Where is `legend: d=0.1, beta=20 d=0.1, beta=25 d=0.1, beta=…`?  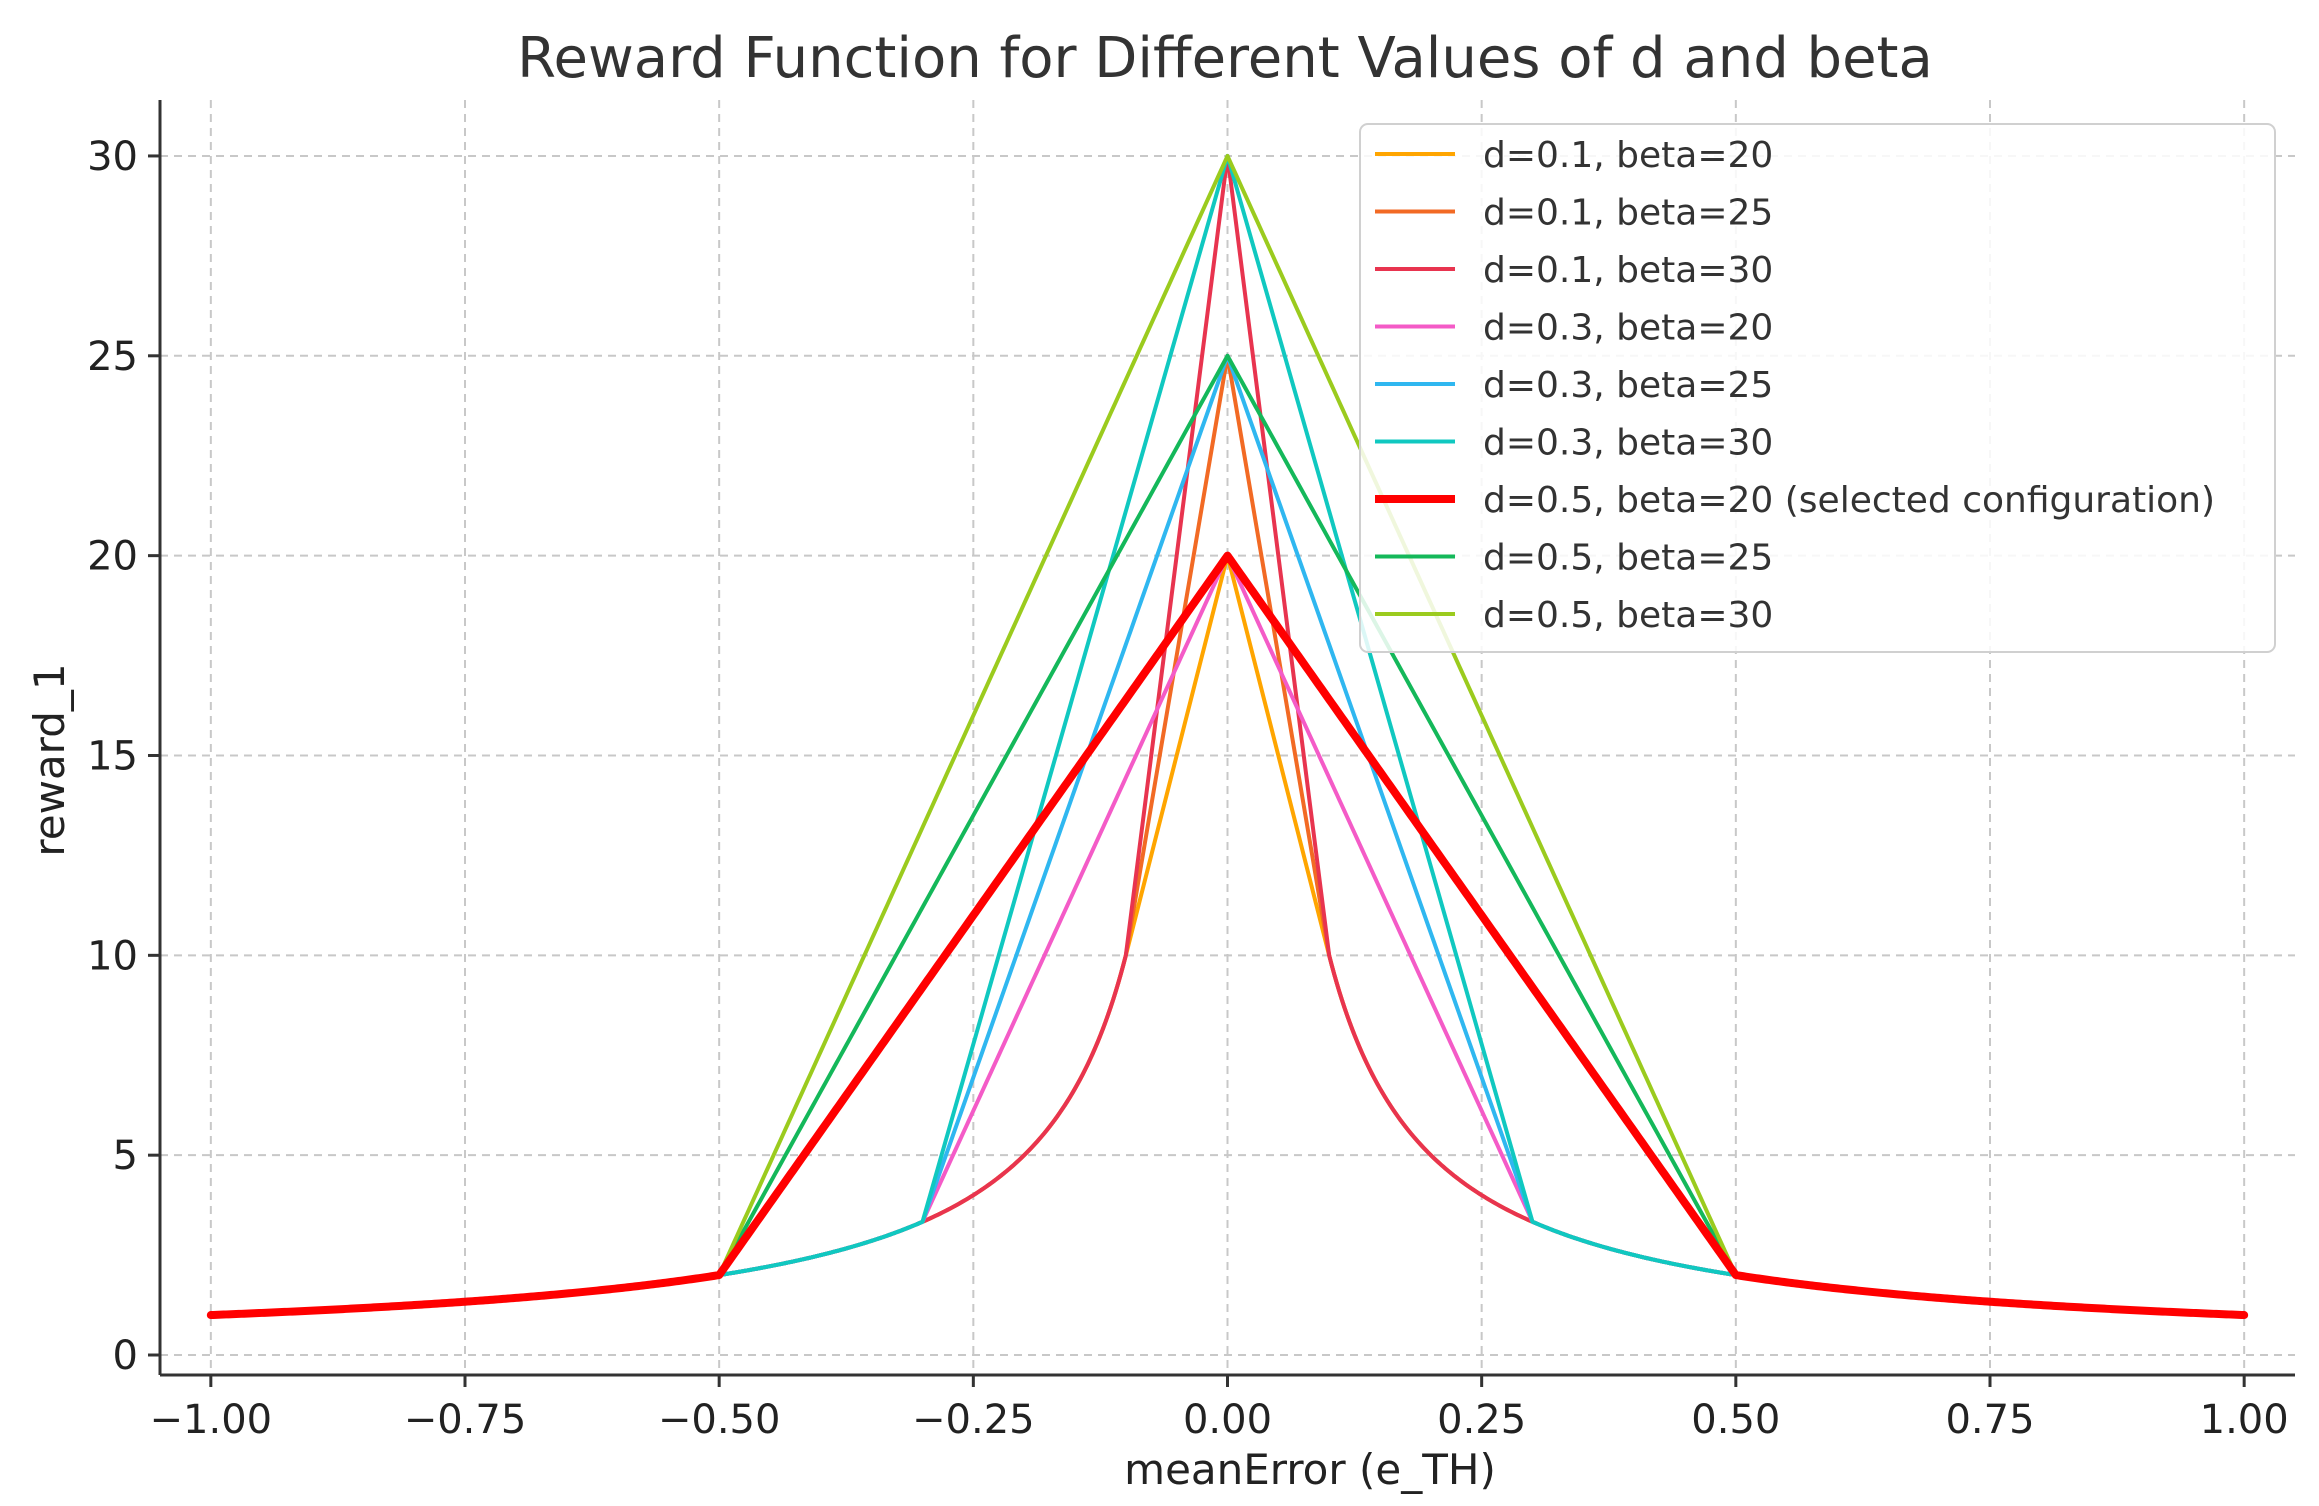 legend: d=0.1, beta=20 d=0.1, beta=25 d=0.1, beta=… is located at coordinates (1817, 388).